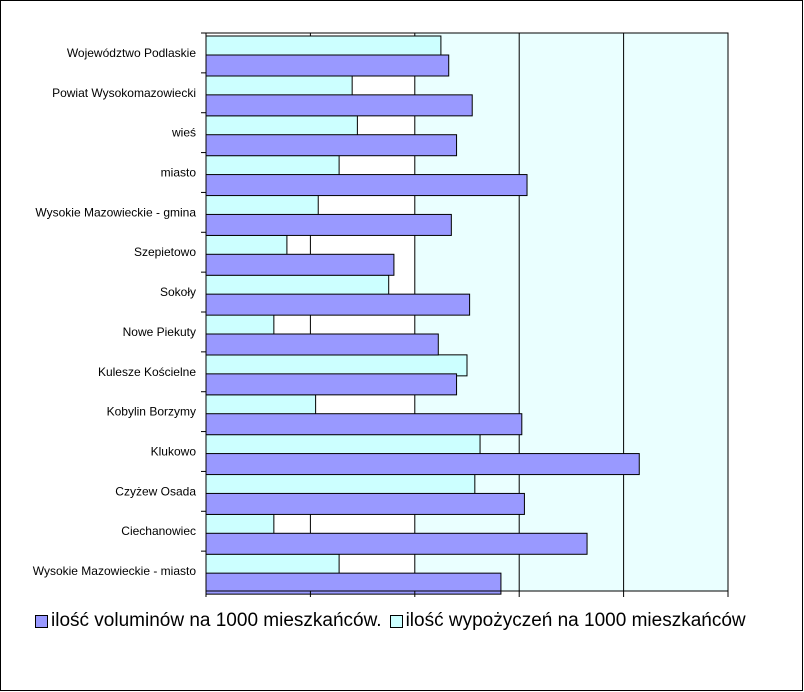  Describe the element at coordinates (147, 372) in the screenshot. I see `category-label-5: Kulesze Kościelne` at that location.